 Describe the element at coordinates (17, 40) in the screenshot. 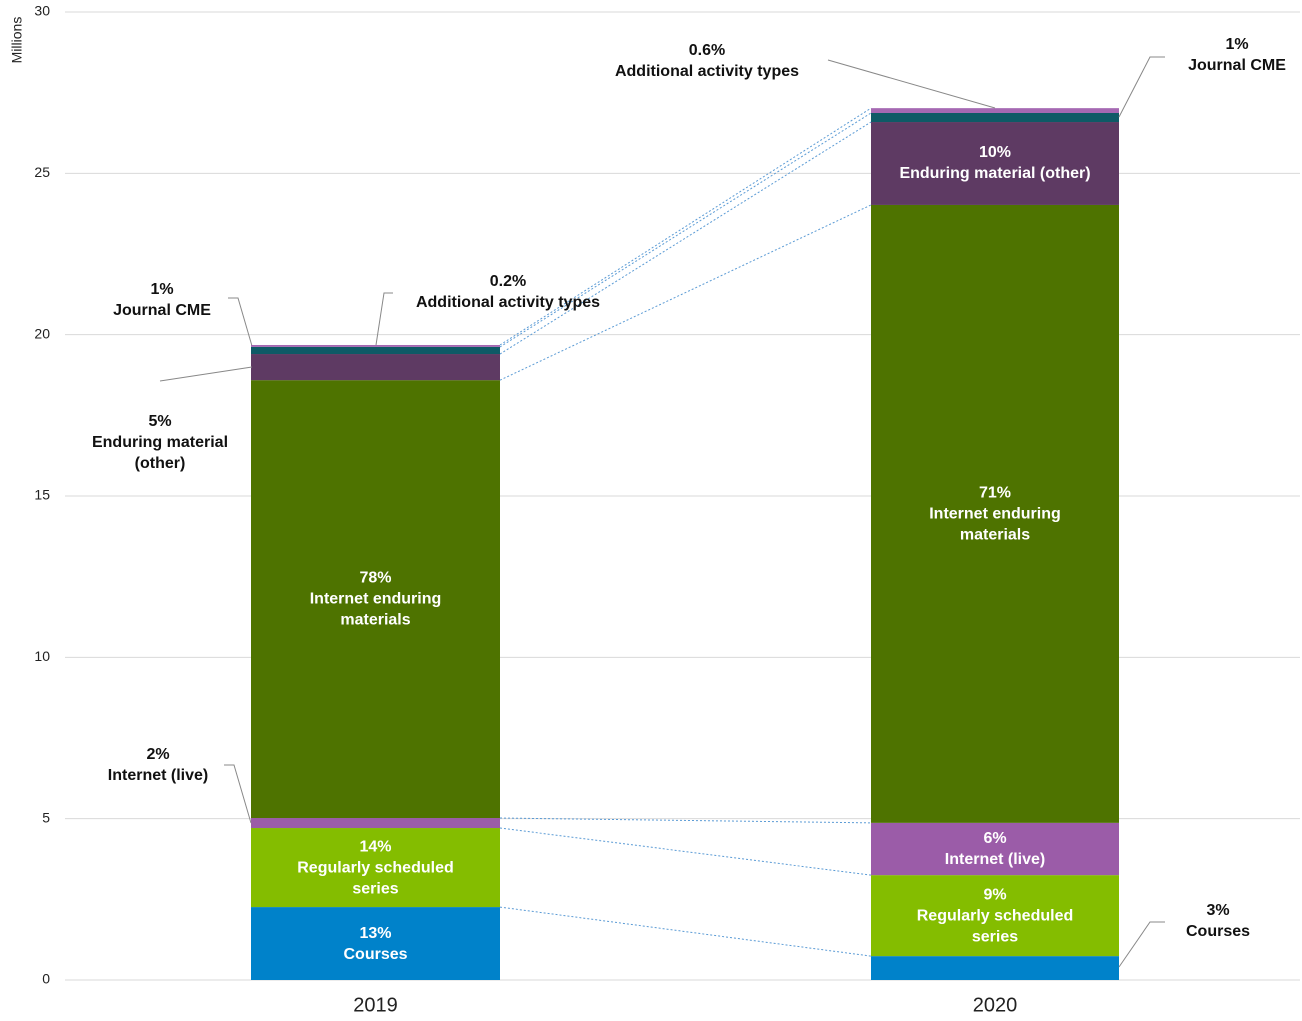

I see `y-axis-label: Millions` at that location.